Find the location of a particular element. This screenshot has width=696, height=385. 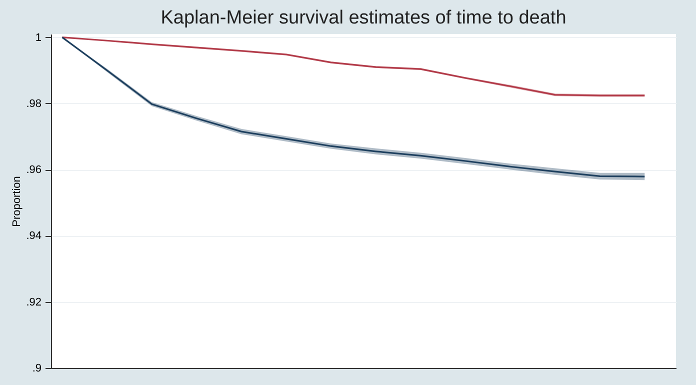

y-tick-label: .94 is located at coordinates (34, 236).